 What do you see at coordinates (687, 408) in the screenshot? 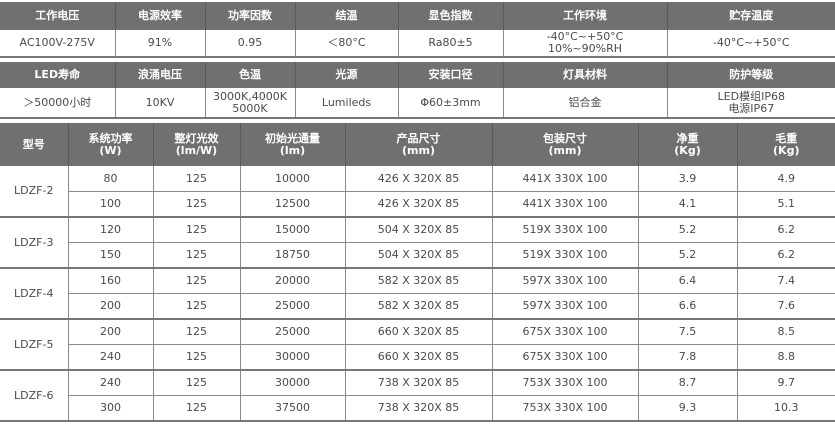
I see `table-cell: 9.3` at bounding box center [687, 408].